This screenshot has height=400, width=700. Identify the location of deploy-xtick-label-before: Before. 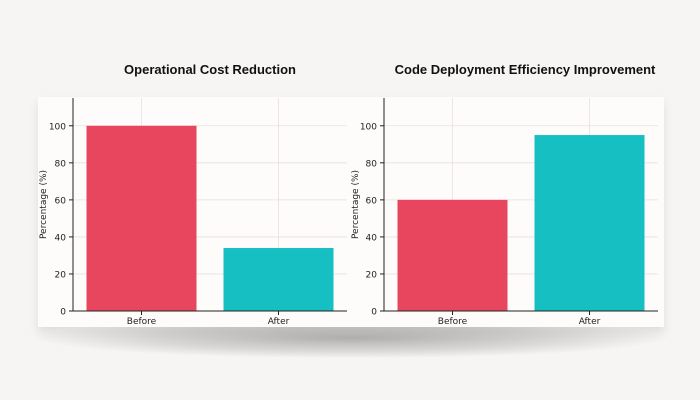
(453, 322).